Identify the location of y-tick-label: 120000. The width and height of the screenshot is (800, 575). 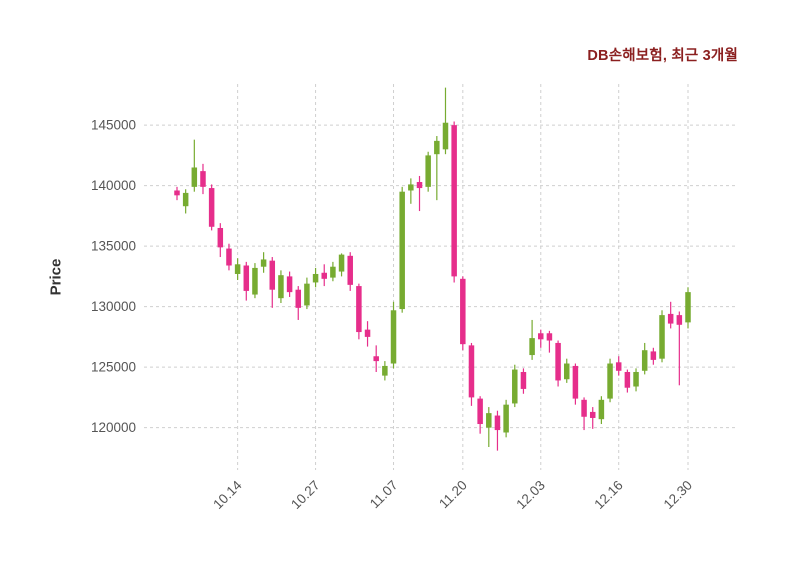
(113, 427).